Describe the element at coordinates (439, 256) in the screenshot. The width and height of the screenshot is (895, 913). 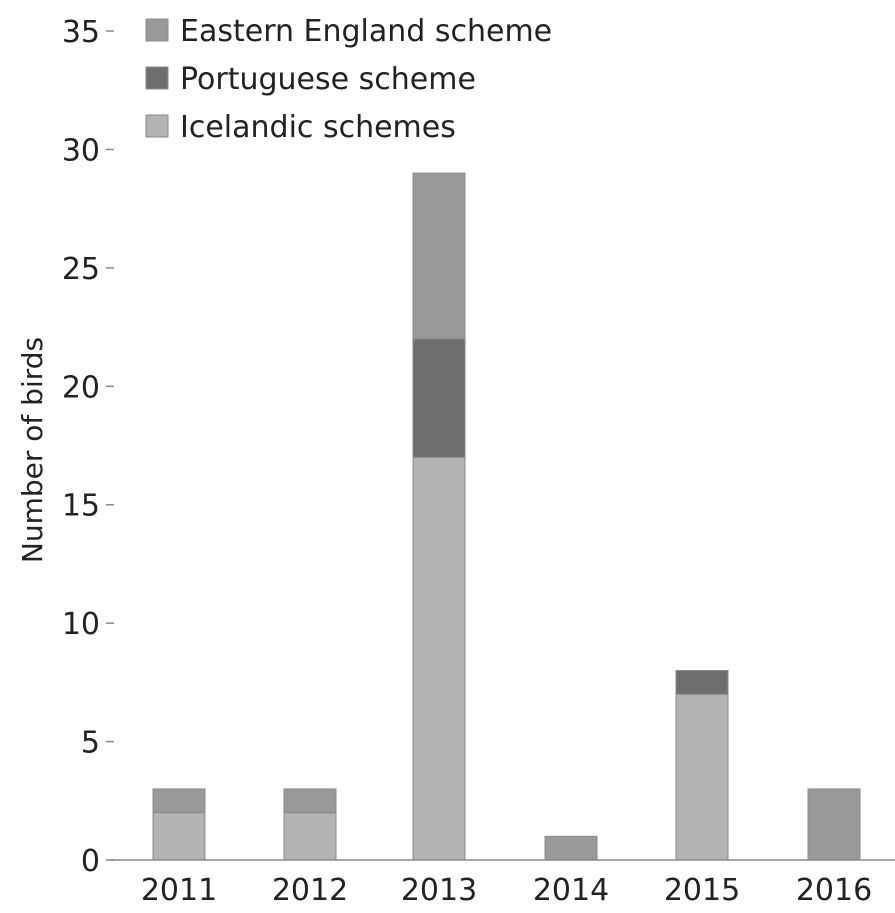
I see `bar-segment-2013-eastern-england-scheme` at that location.